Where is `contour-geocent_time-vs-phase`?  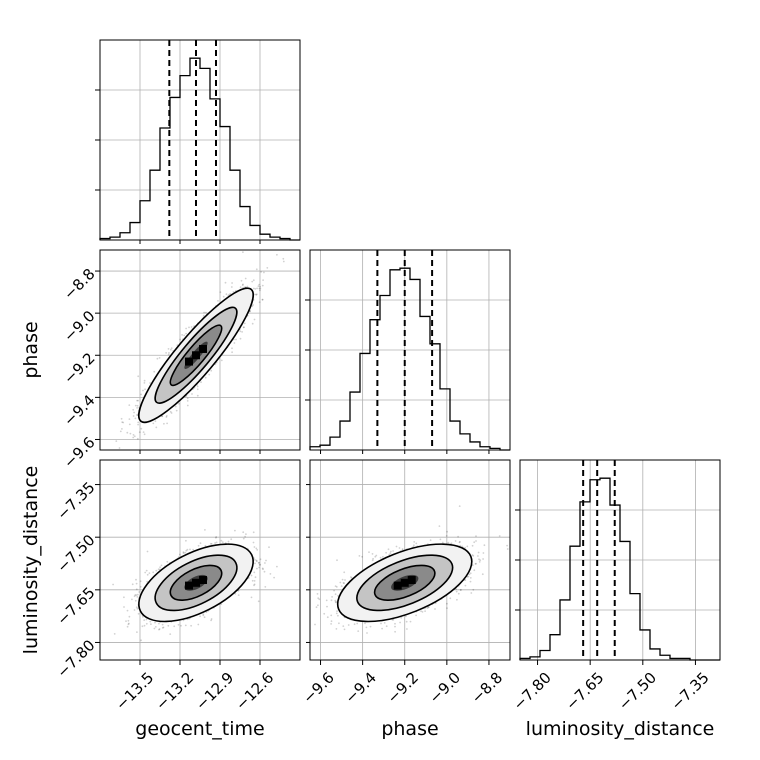
contour-geocent_time-vs-phase is located at coordinates (200, 350).